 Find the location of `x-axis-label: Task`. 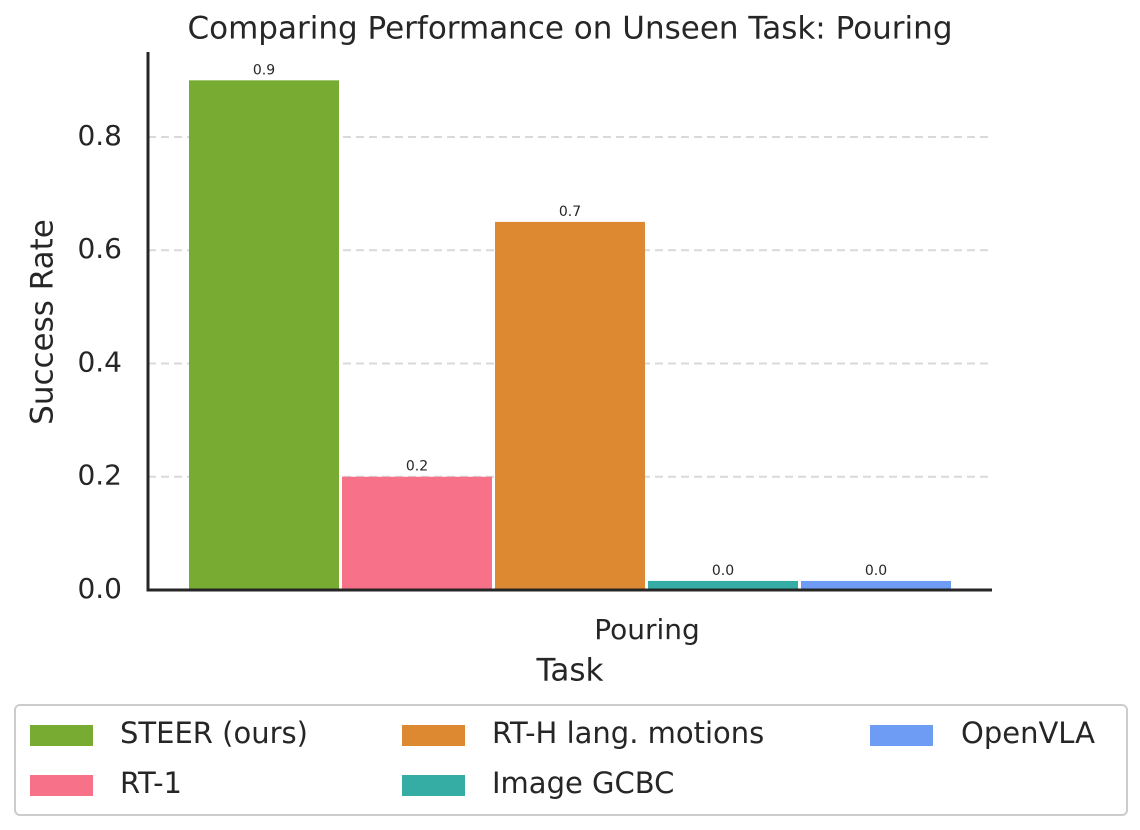

x-axis-label: Task is located at coordinates (570, 671).